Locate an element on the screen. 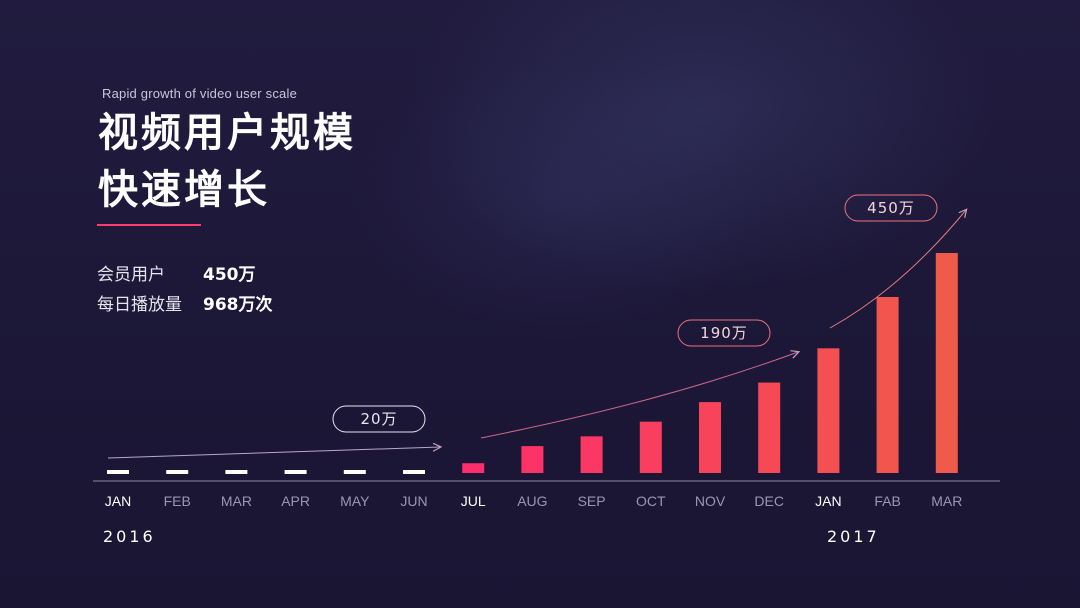  subtitle: Rapid growth of video user scale is located at coordinates (200, 93).